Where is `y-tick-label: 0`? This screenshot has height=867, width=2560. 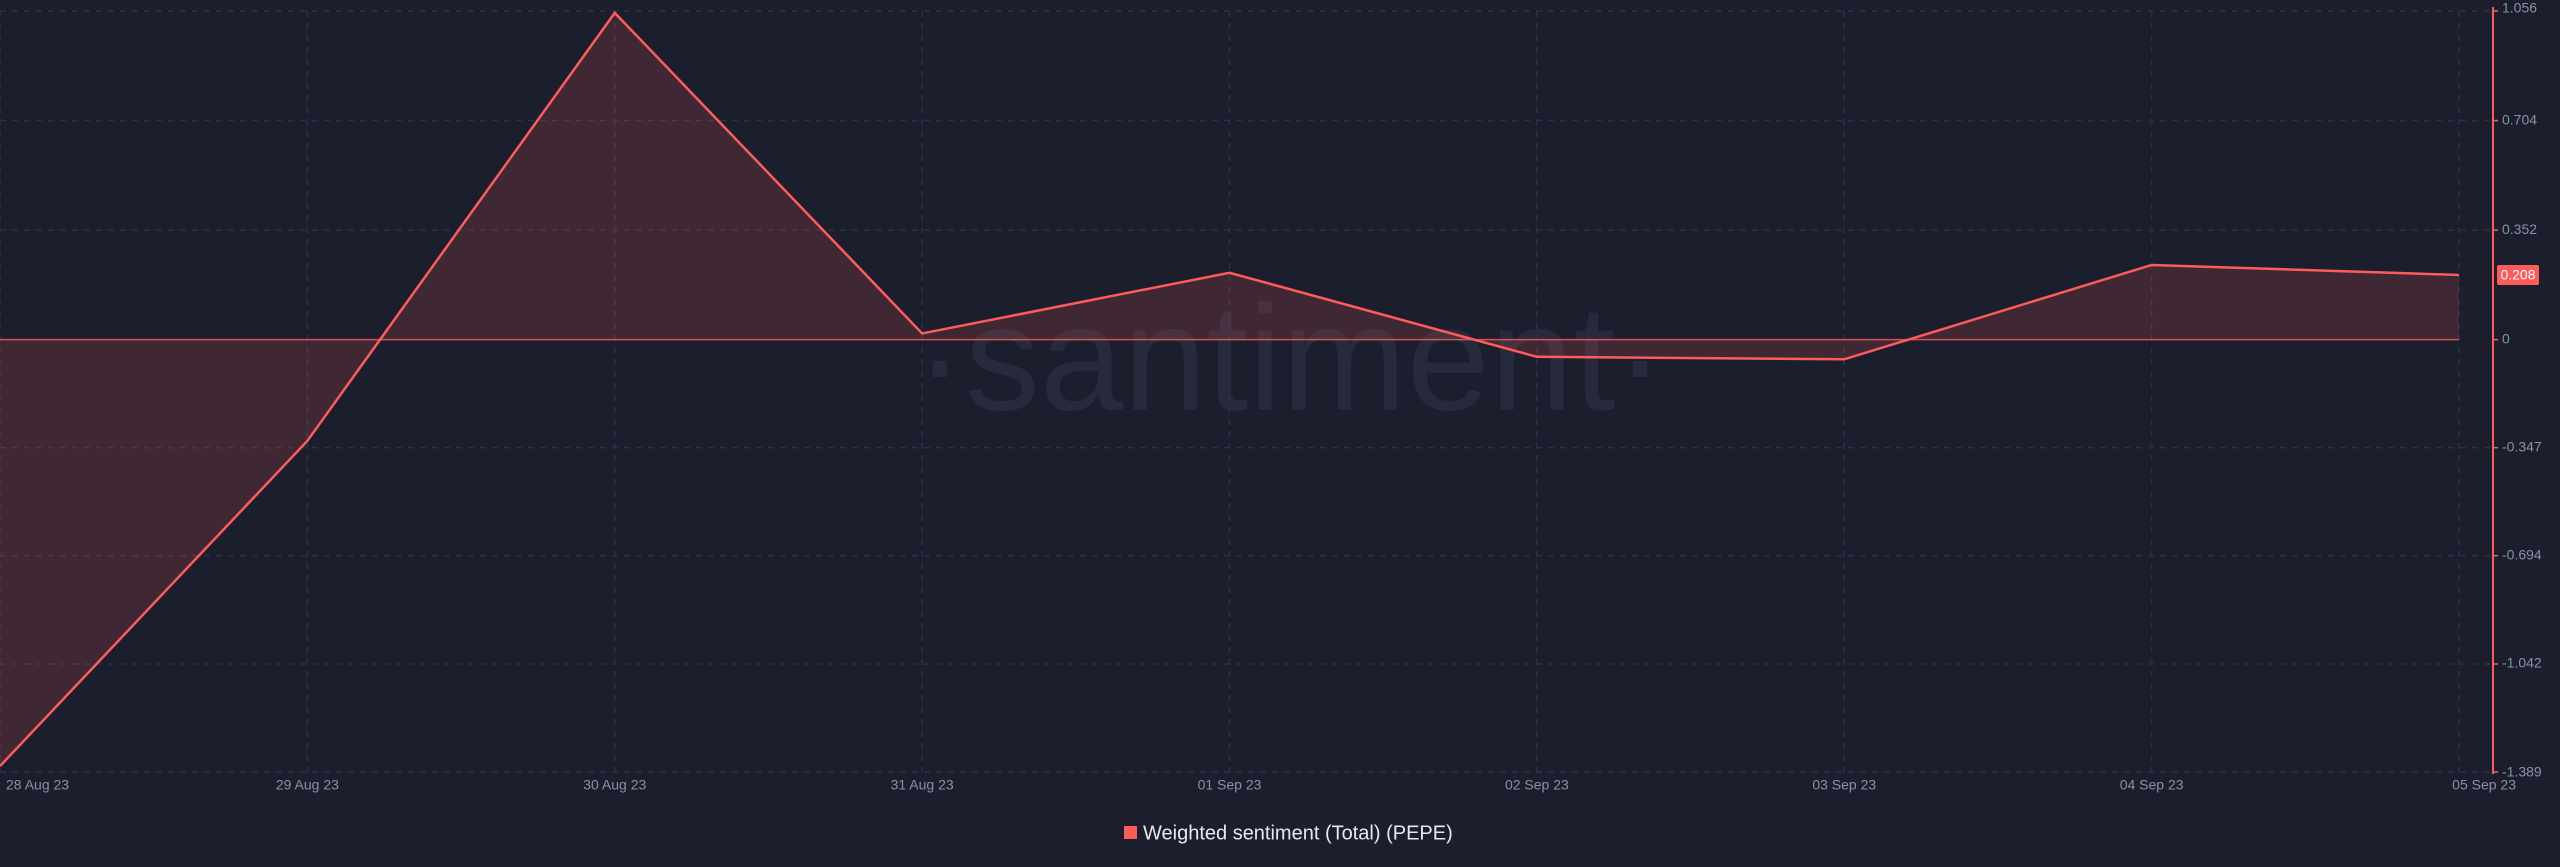 y-tick-label: 0 is located at coordinates (2506, 338).